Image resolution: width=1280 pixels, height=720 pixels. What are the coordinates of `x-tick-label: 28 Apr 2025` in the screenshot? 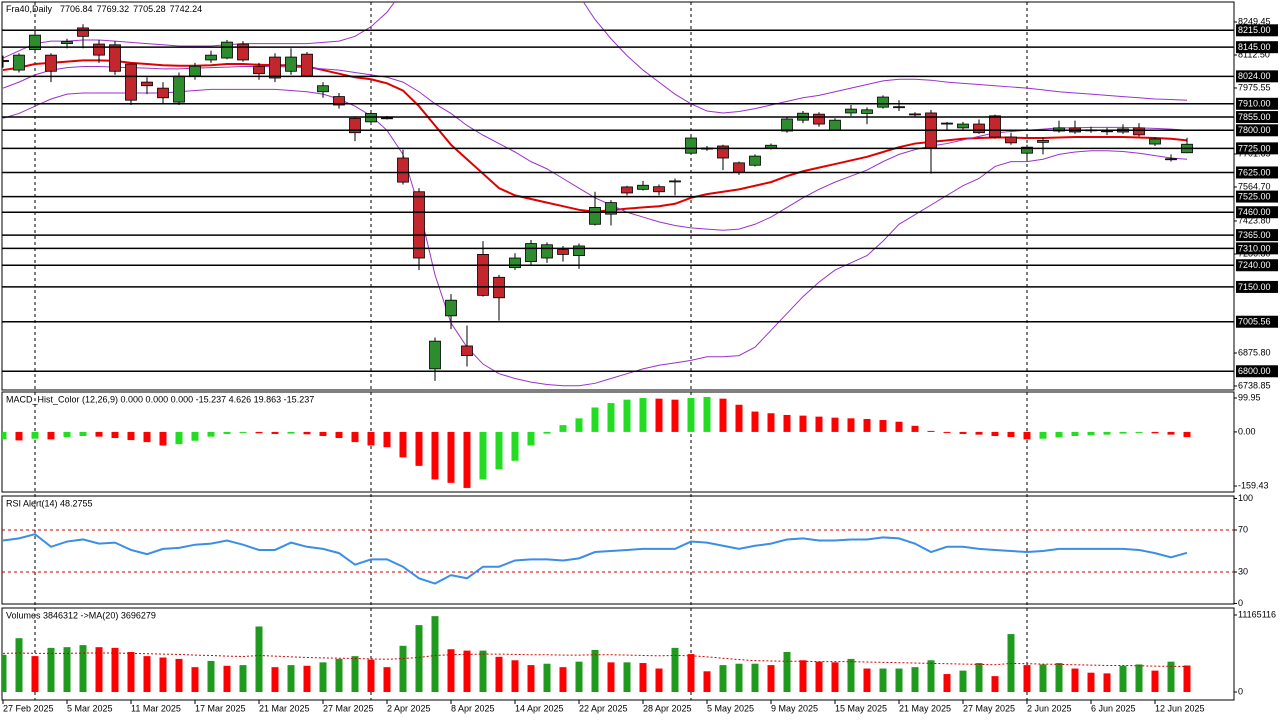 It's located at (667, 708).